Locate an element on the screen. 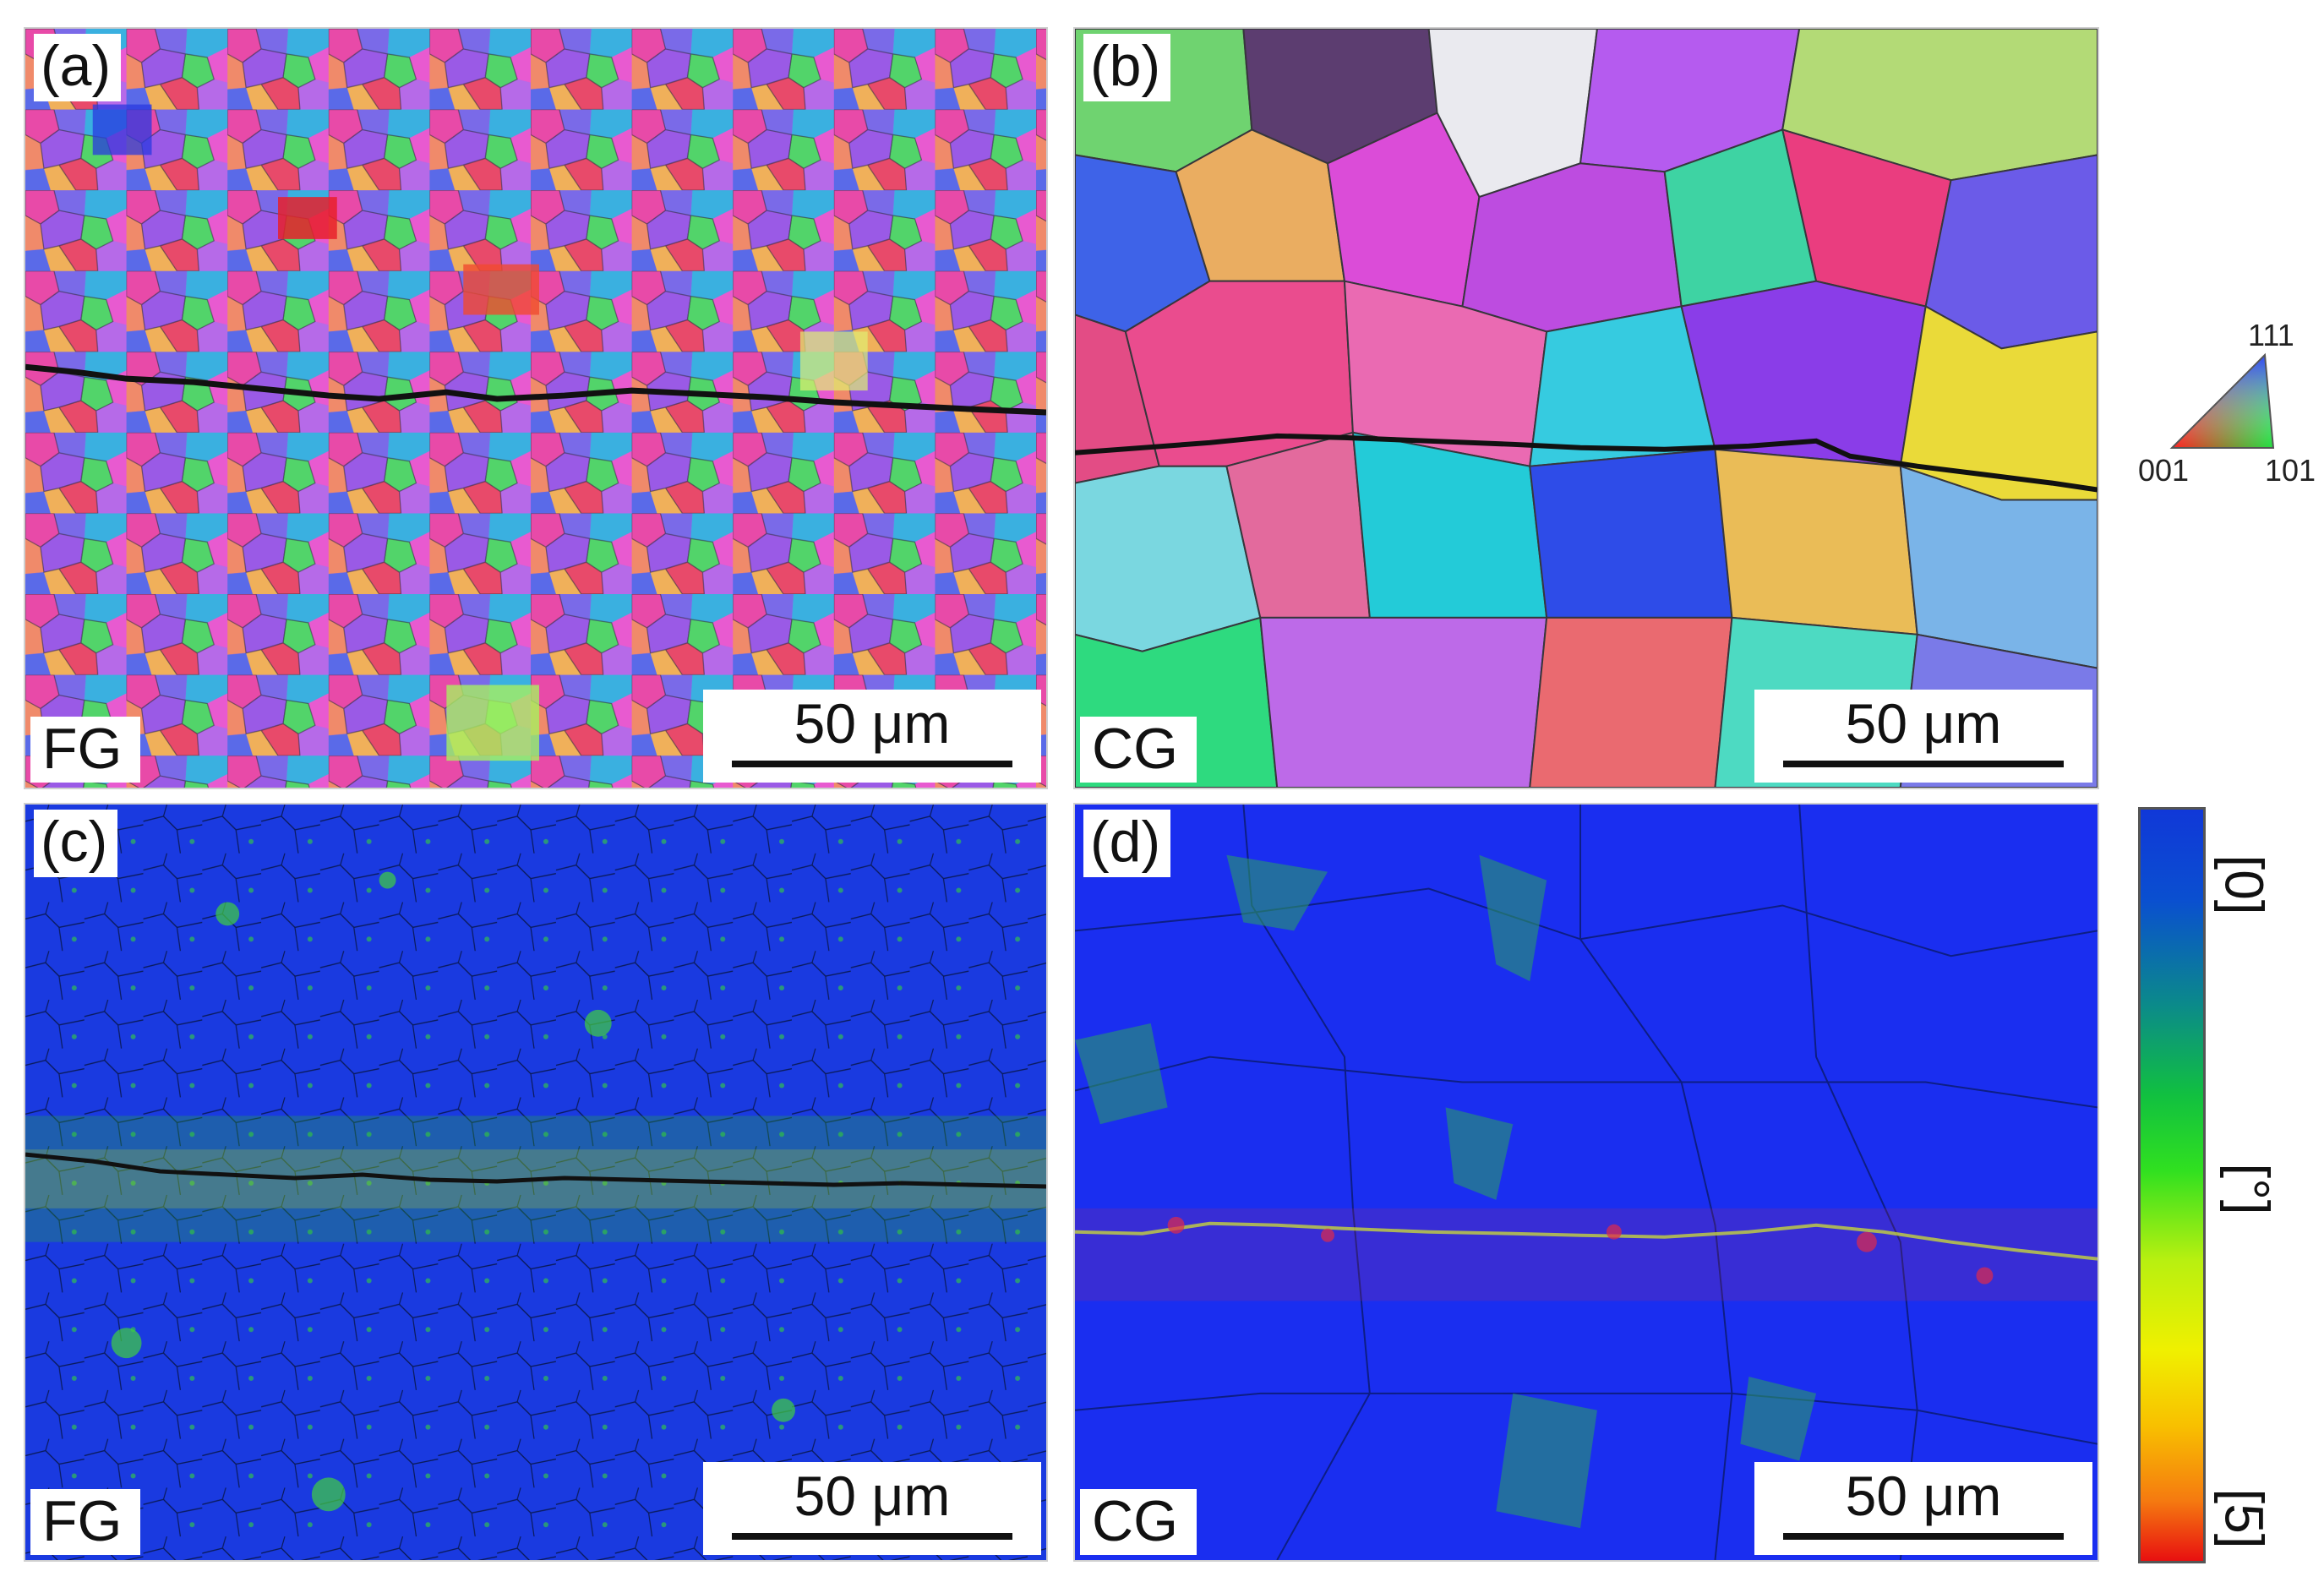  panel-label: (a) is located at coordinates (78, 67).